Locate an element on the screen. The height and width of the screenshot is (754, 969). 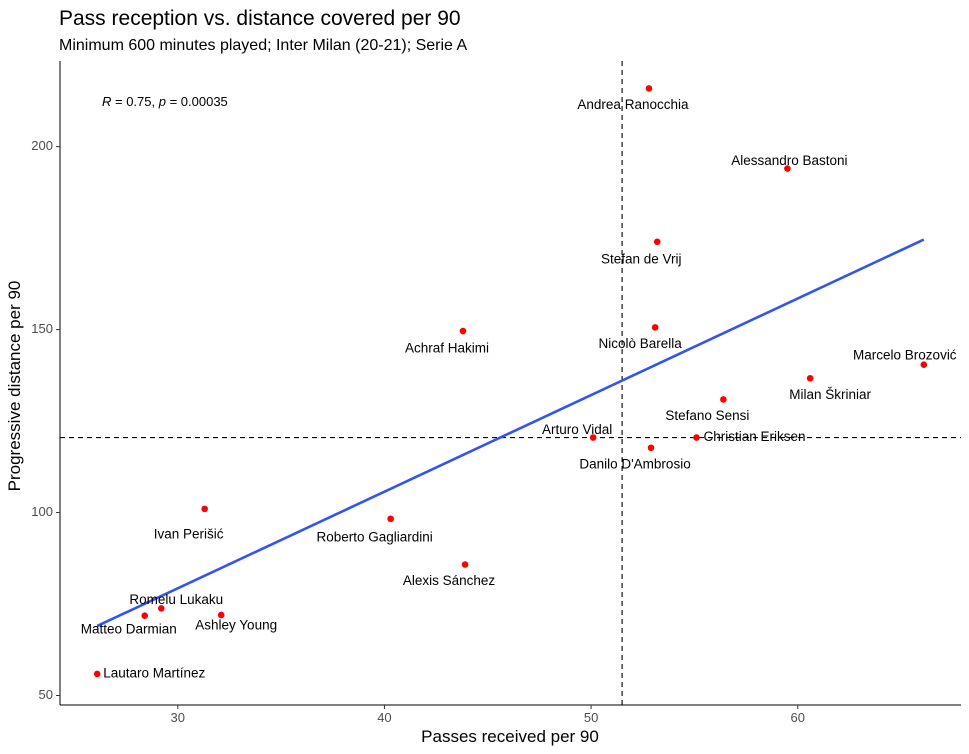
x-axis-title: Passes received per 90 is located at coordinates (510, 736).